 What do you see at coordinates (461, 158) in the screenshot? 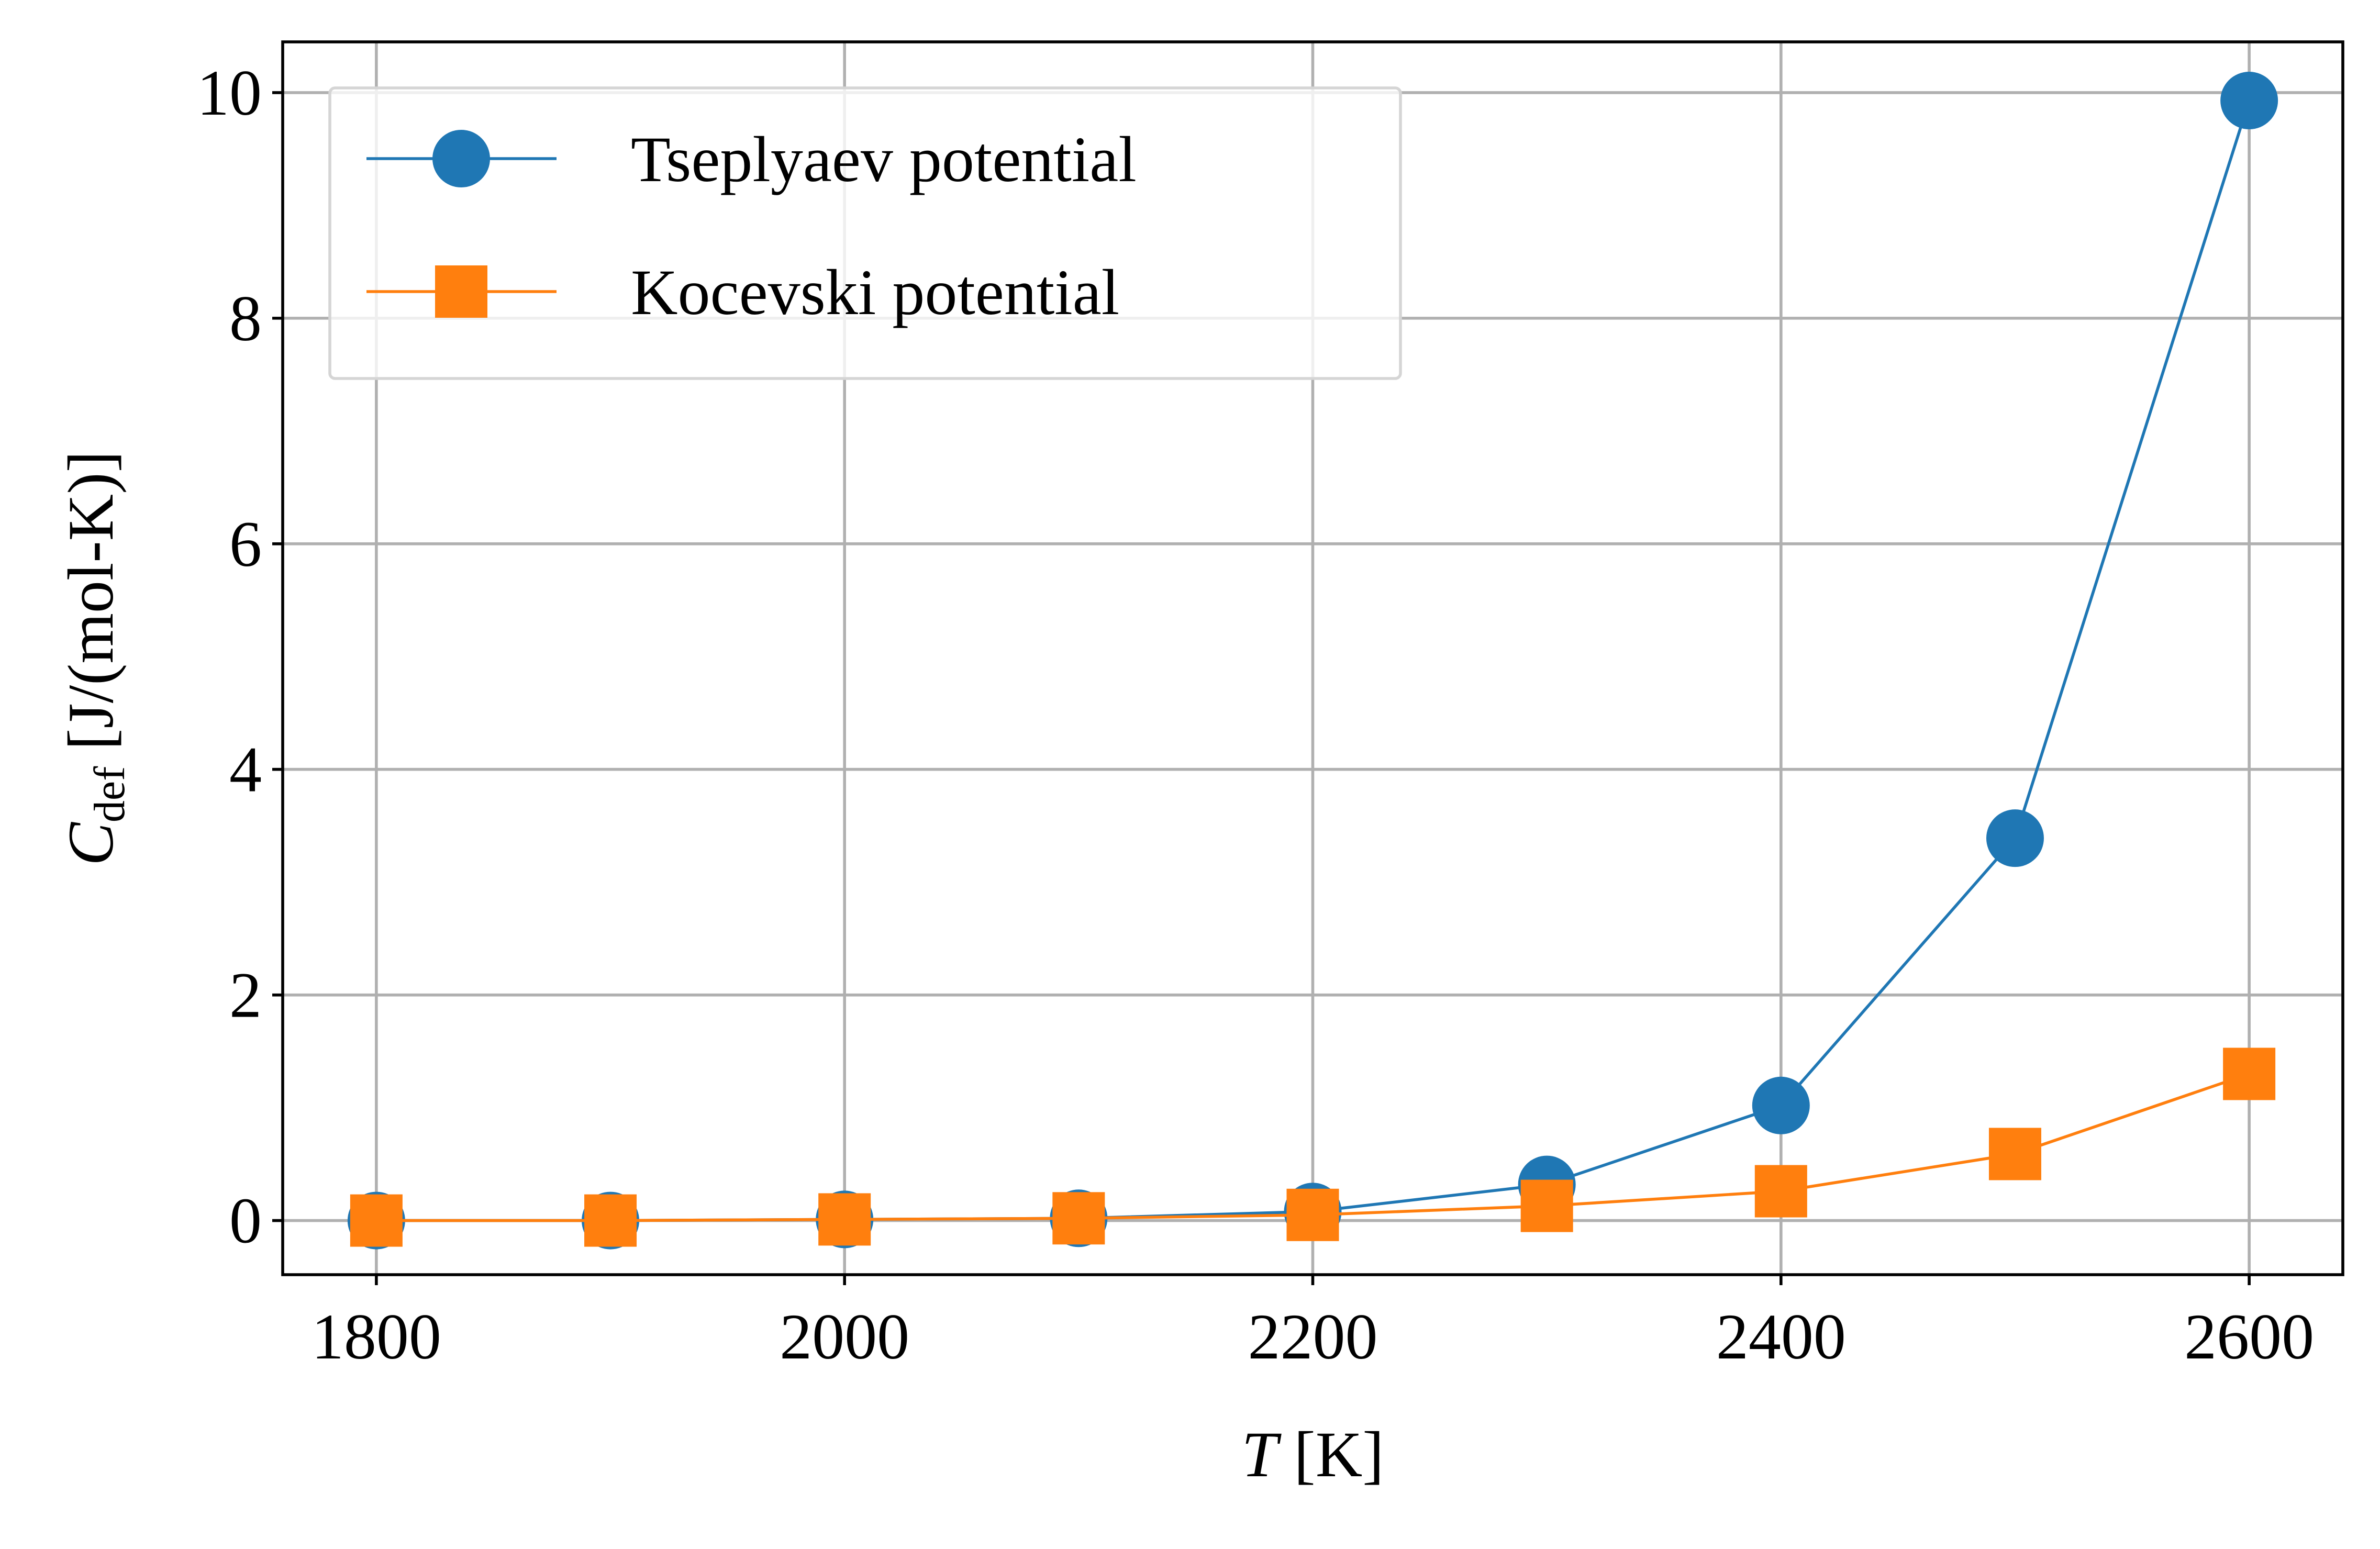
I see `legend-marker-tseplyaev` at bounding box center [461, 158].